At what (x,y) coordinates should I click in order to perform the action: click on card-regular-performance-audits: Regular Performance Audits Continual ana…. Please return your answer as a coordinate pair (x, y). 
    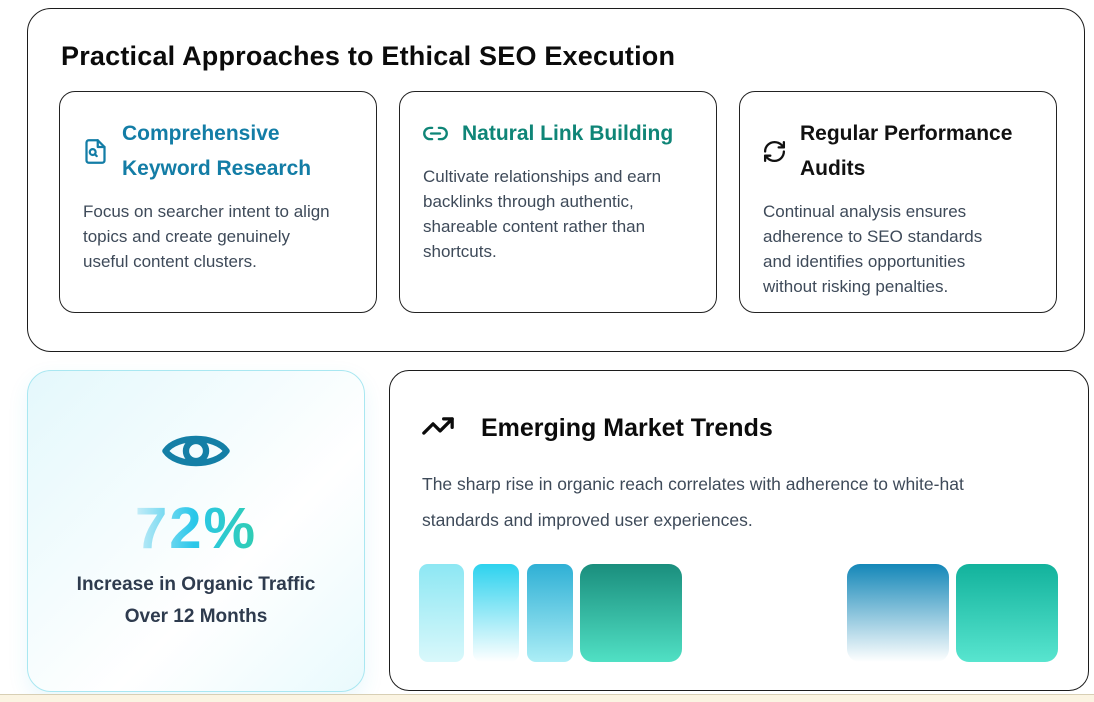
    Looking at the image, I should click on (898, 202).